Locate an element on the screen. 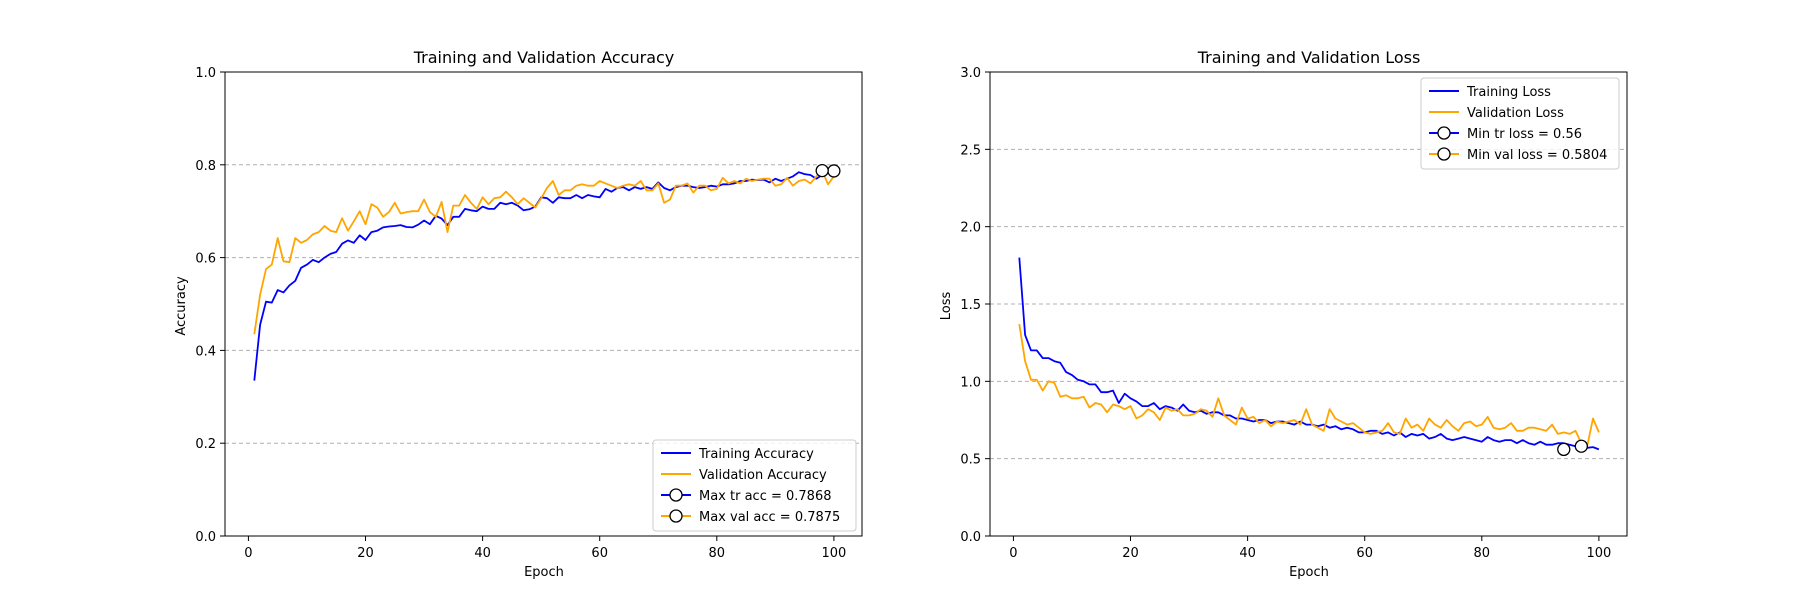 This screenshot has width=1800, height=600. accuracy-x-tick-60: 60 is located at coordinates (599, 553).